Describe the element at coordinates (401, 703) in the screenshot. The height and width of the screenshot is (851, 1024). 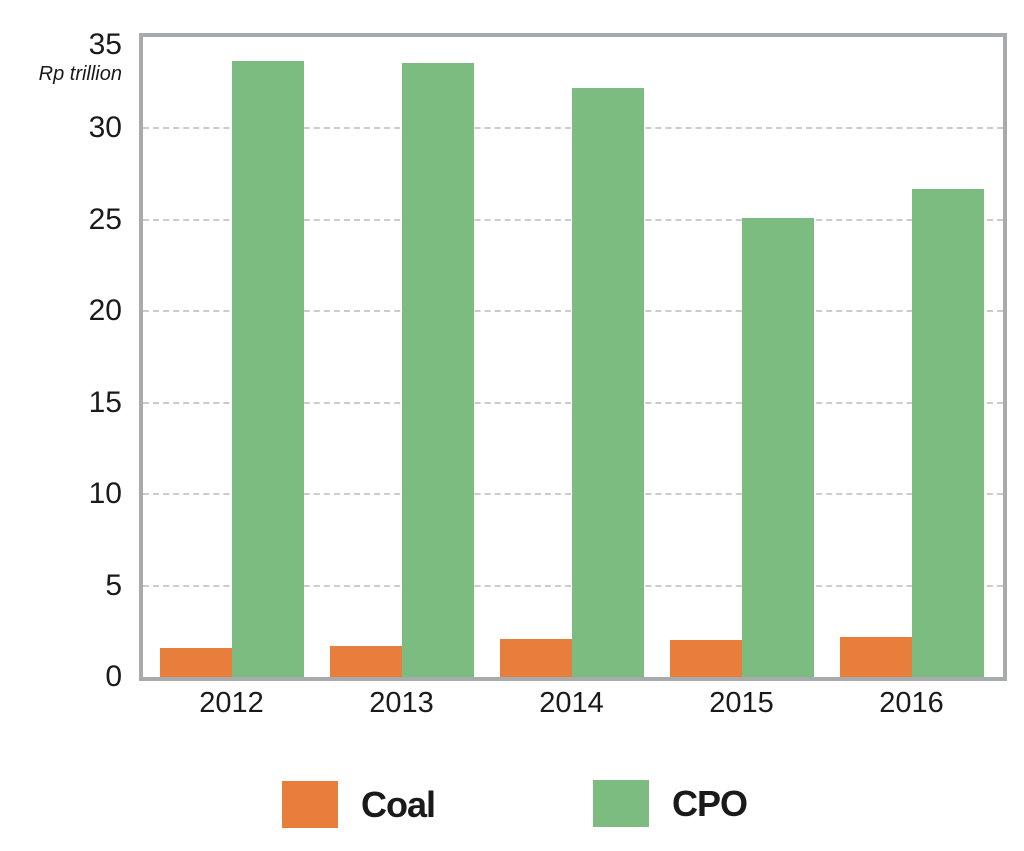
I see `x-tick-label-2013: 2013` at that location.